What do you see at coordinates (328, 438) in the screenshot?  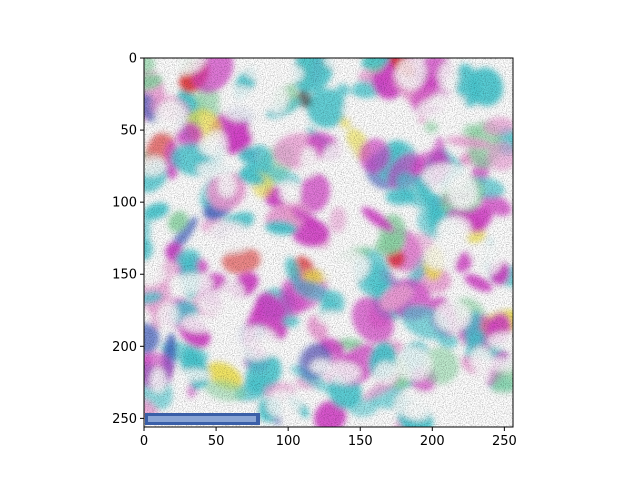 I see `x-axis-ticks: 0 50 100 150 200 250` at bounding box center [328, 438].